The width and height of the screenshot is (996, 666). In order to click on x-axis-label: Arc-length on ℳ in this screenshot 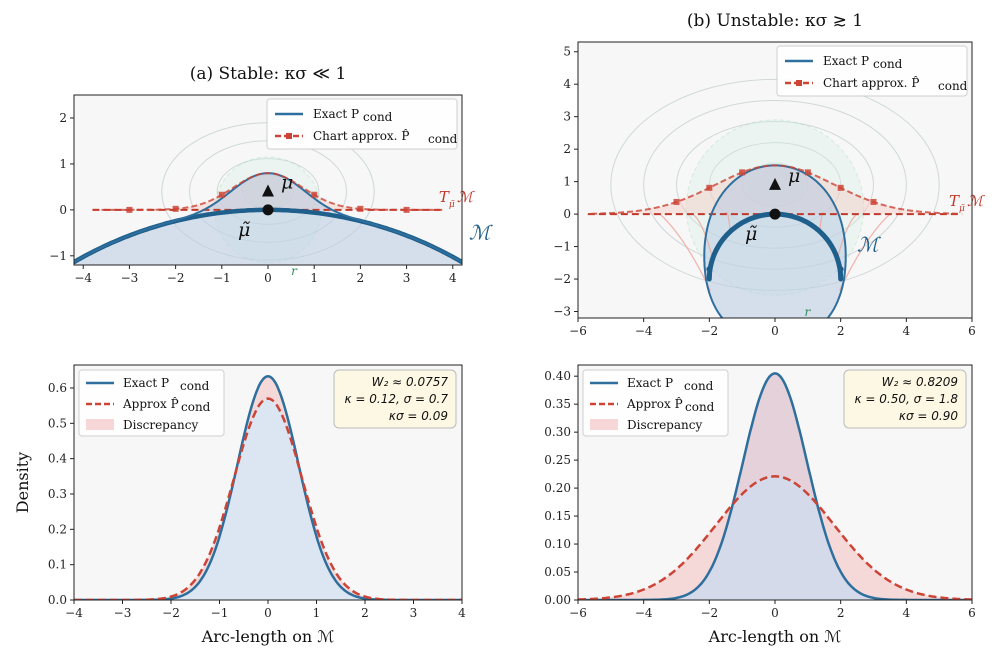, I will do `click(775, 636)`.